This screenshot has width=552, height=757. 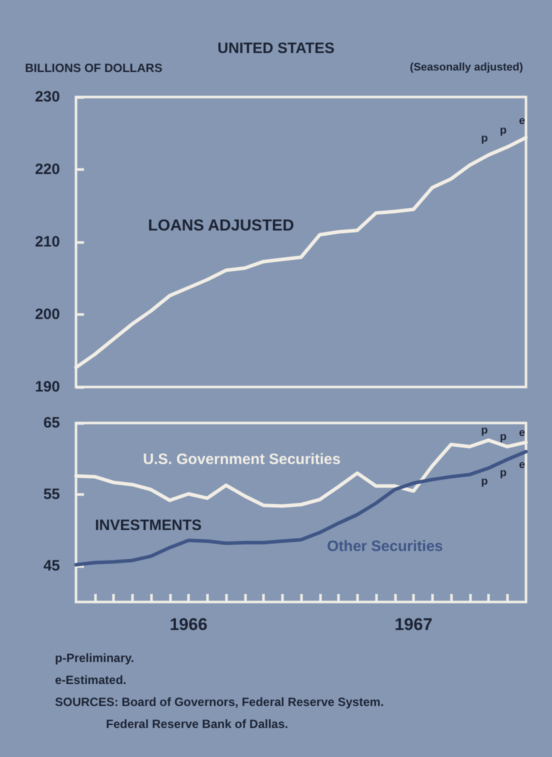 What do you see at coordinates (47, 169) in the screenshot?
I see `y-tick-label: 220` at bounding box center [47, 169].